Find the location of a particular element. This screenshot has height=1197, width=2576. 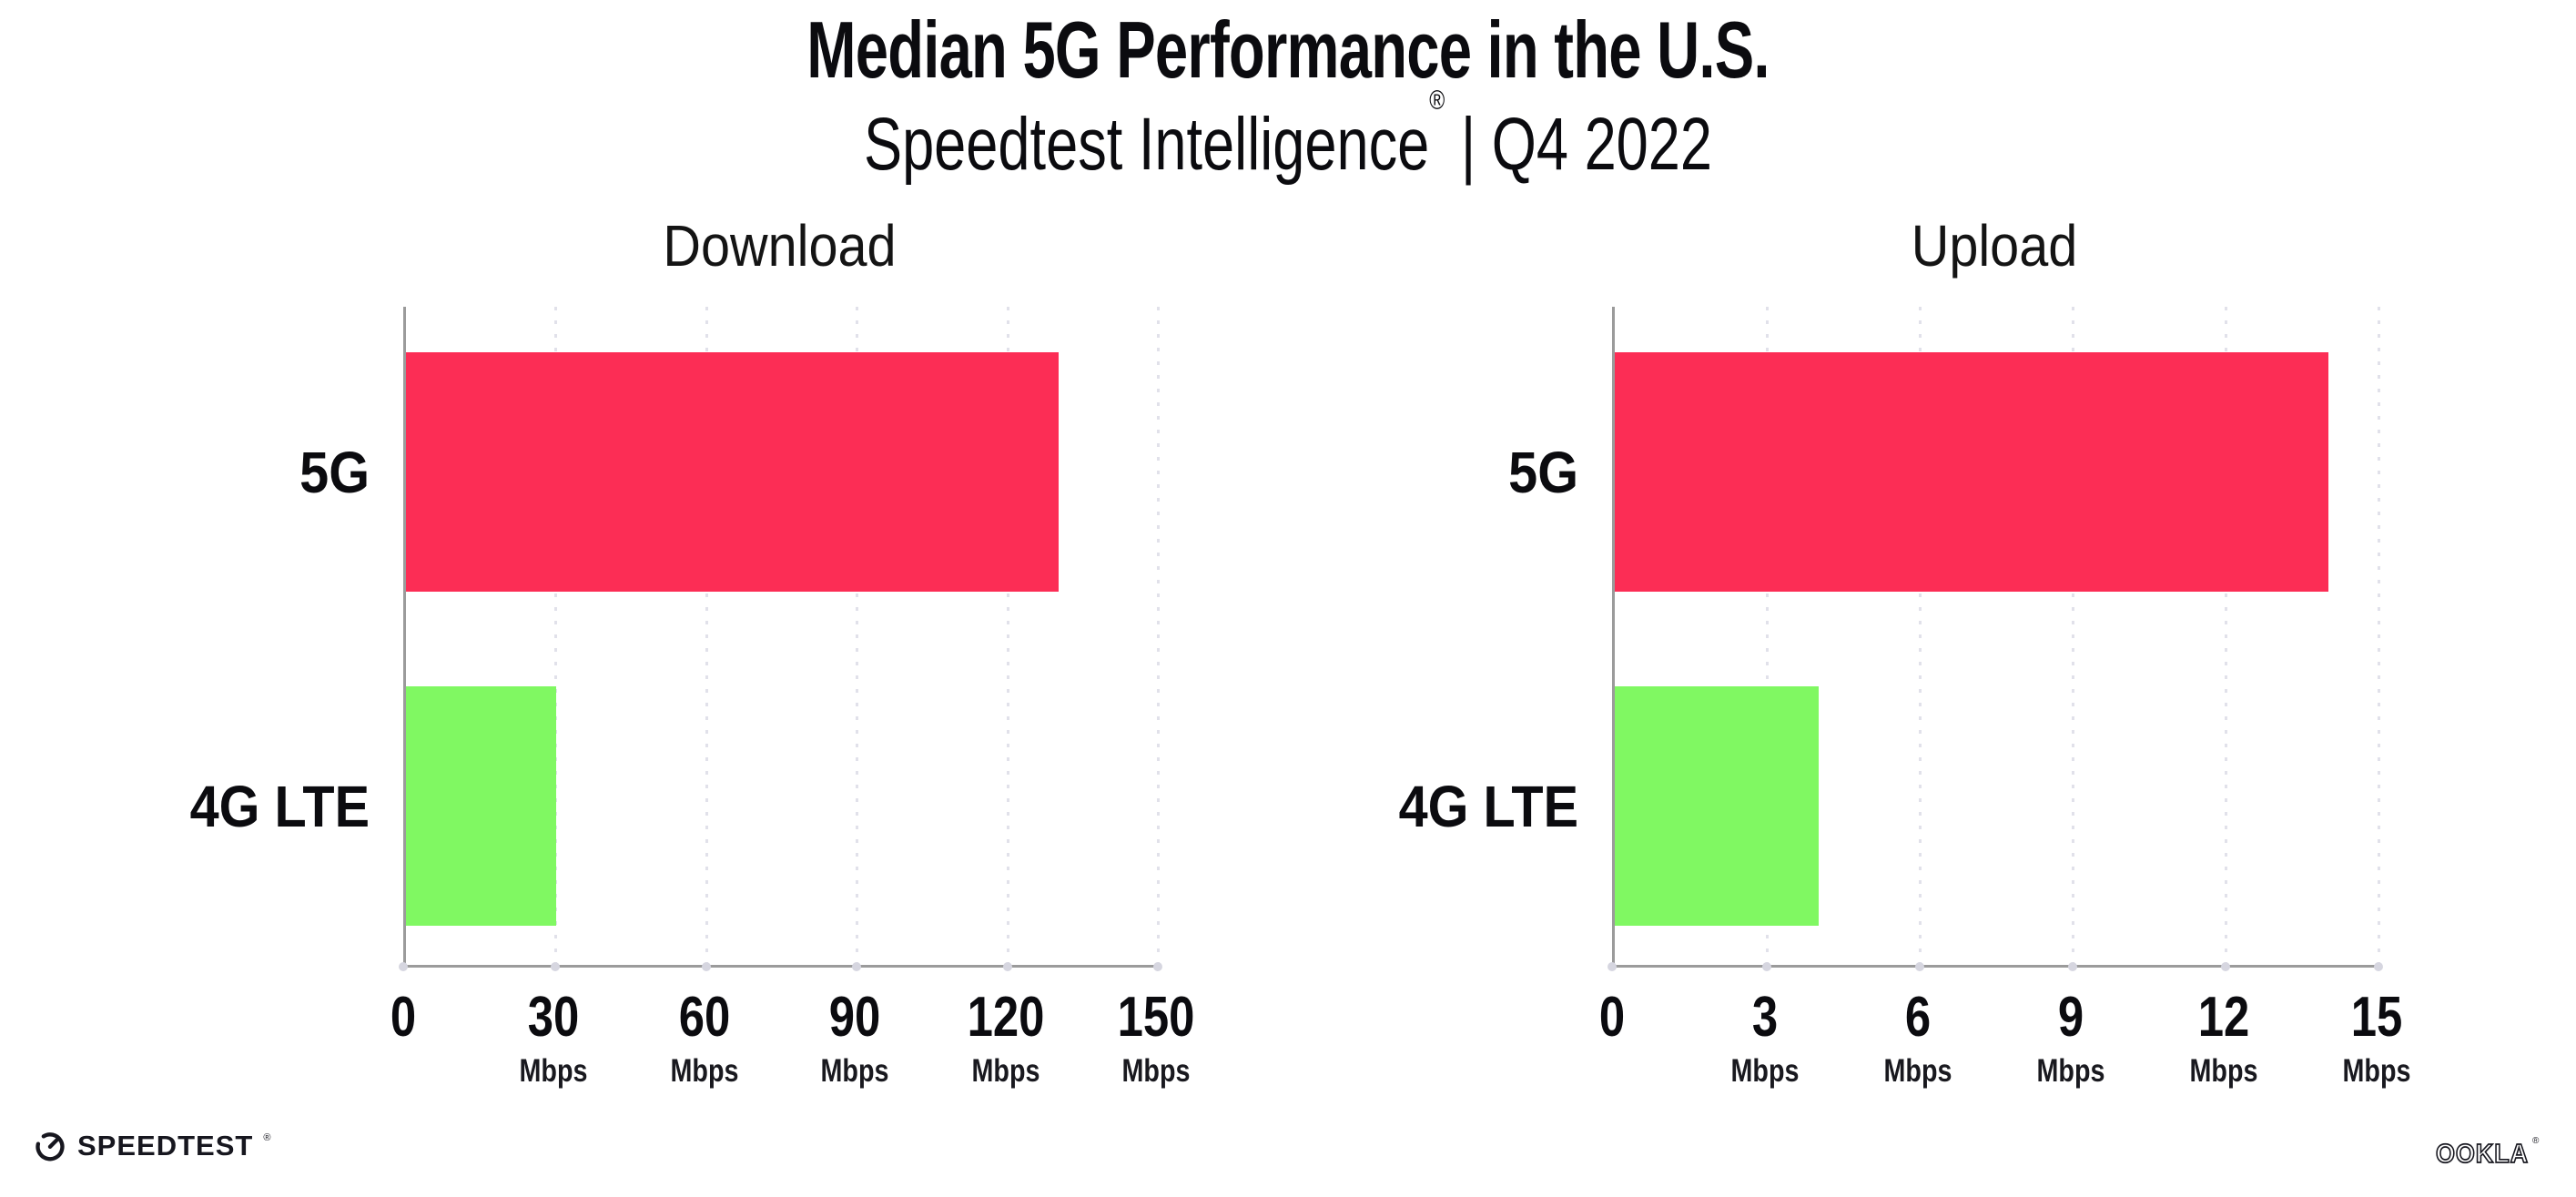

page-title: Median 5G Performance in the U.S. is located at coordinates (1288, 50).